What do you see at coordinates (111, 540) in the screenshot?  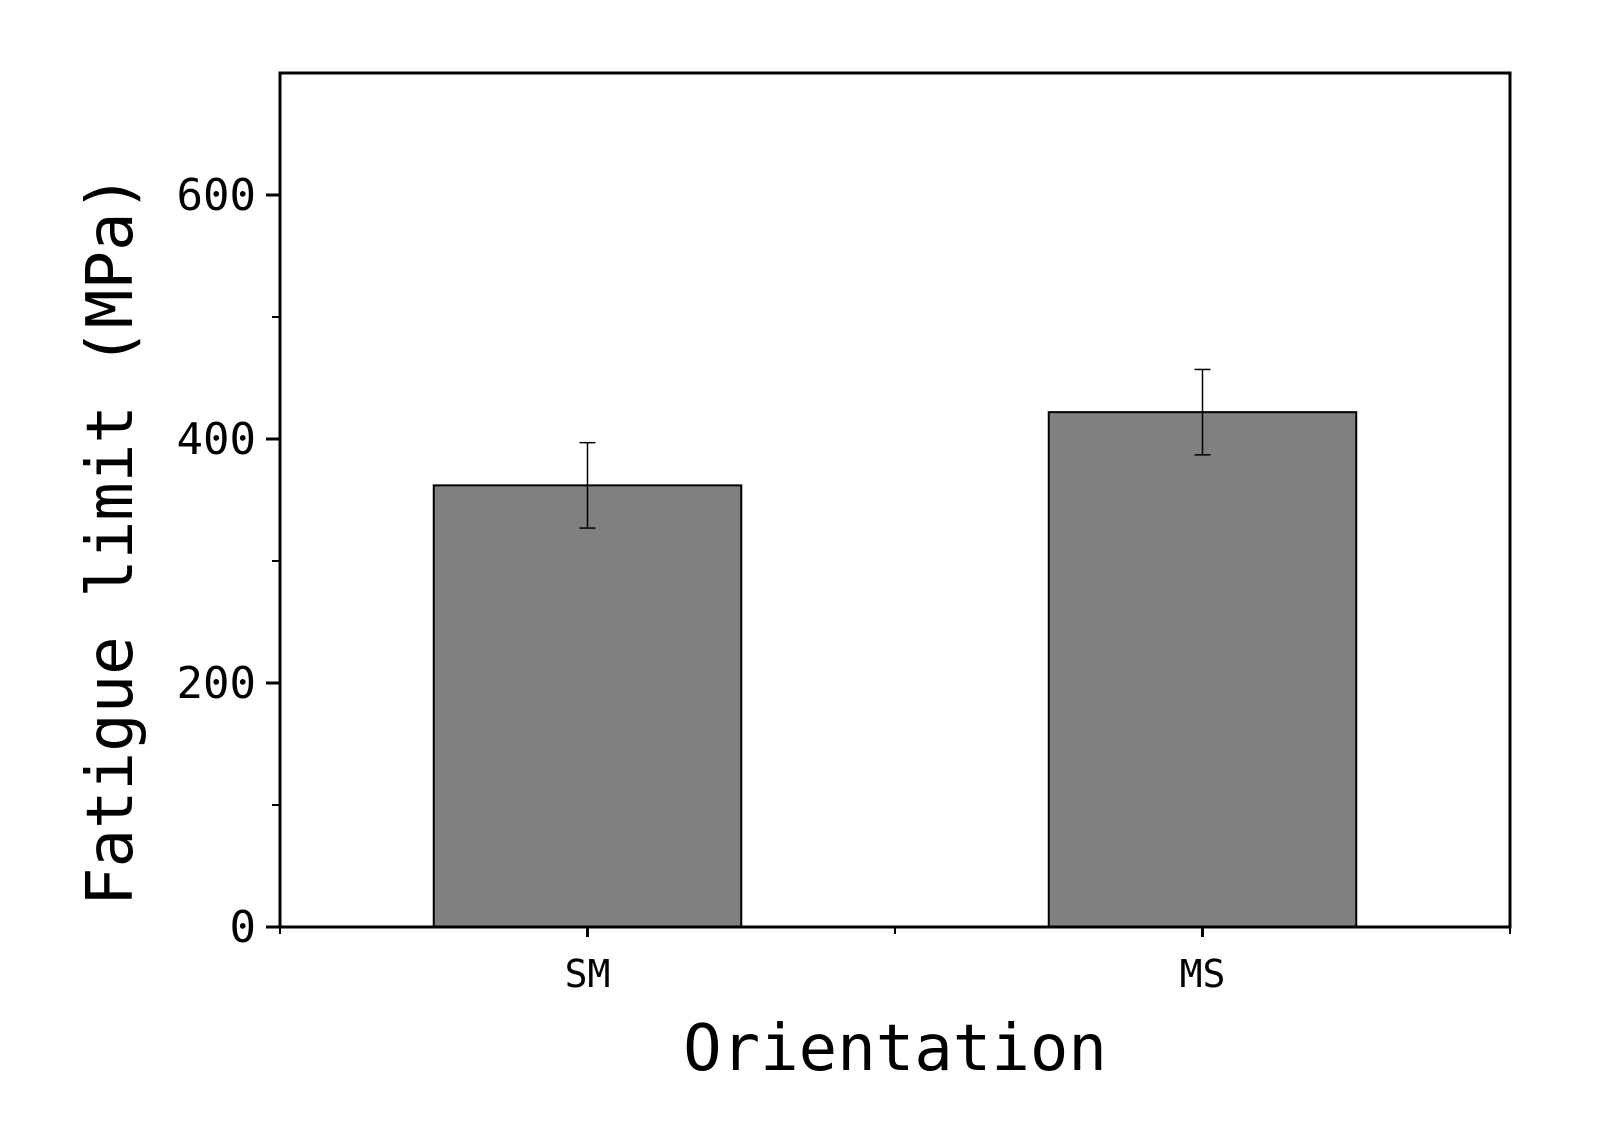 I see `y-axis-title: Fatigue limit (MPa)` at bounding box center [111, 540].